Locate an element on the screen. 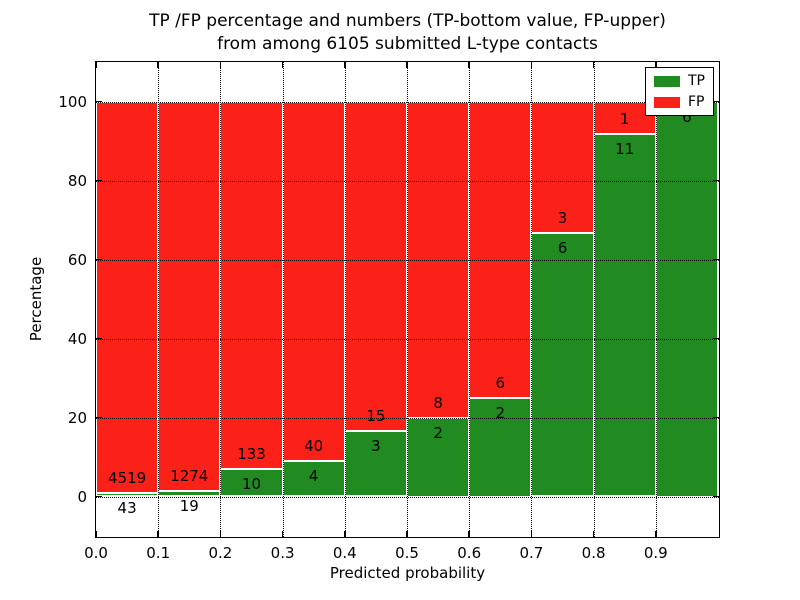 Image resolution: width=800 pixels, height=600 pixels. x-tick-label: 0.2 is located at coordinates (220, 553).